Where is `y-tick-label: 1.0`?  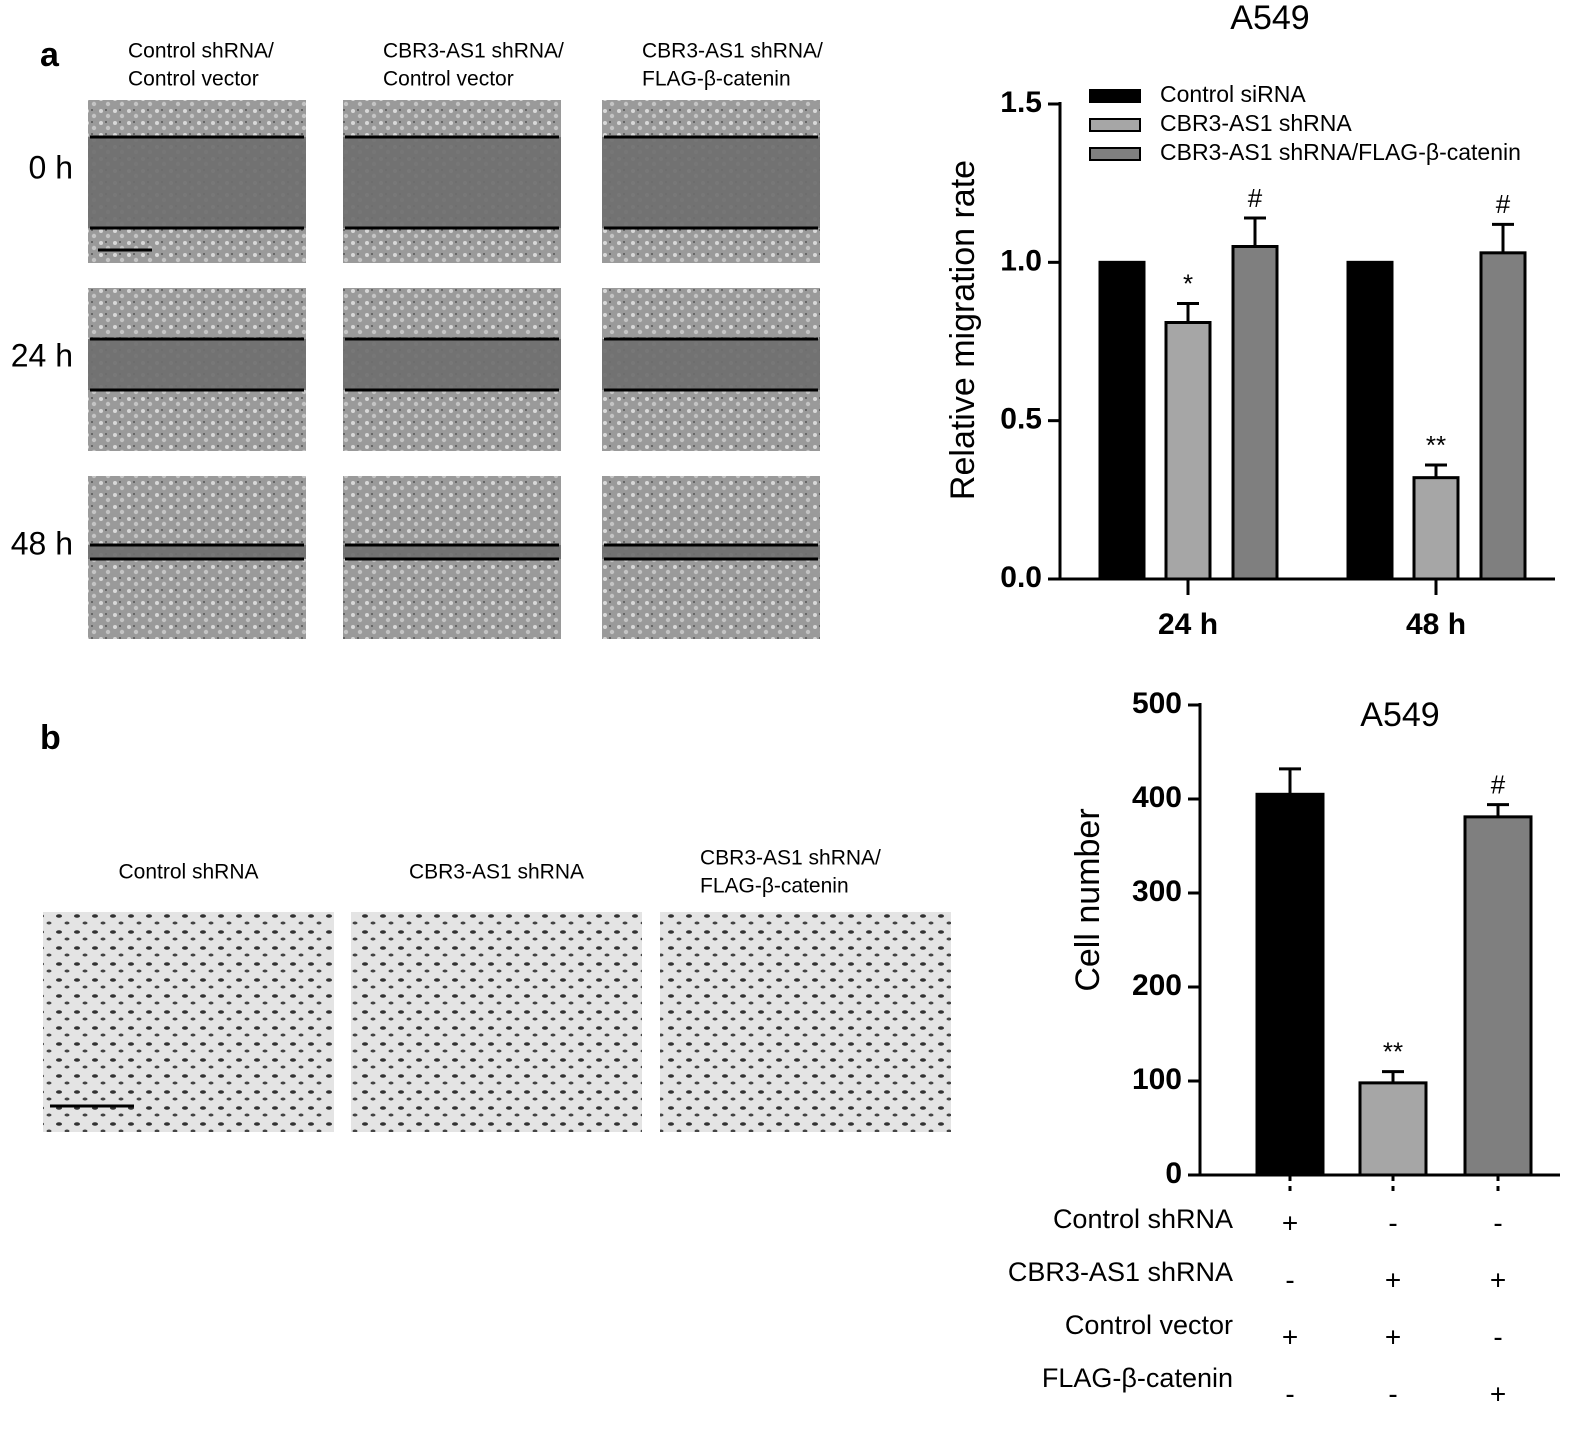 y-tick-label: 1.0 is located at coordinates (1021, 260).